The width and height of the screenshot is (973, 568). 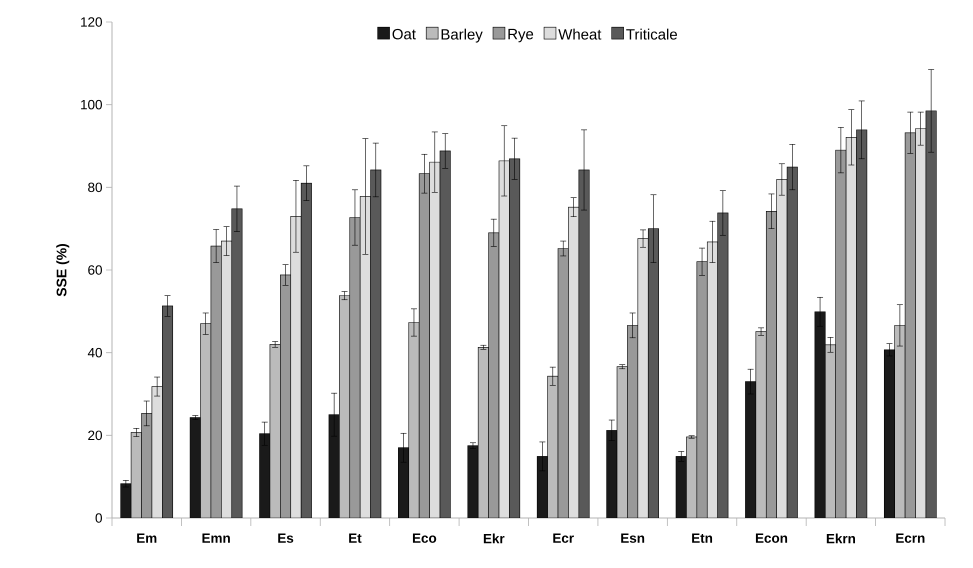 What do you see at coordinates (772, 538) in the screenshot?
I see `x-tick-label: Econ` at bounding box center [772, 538].